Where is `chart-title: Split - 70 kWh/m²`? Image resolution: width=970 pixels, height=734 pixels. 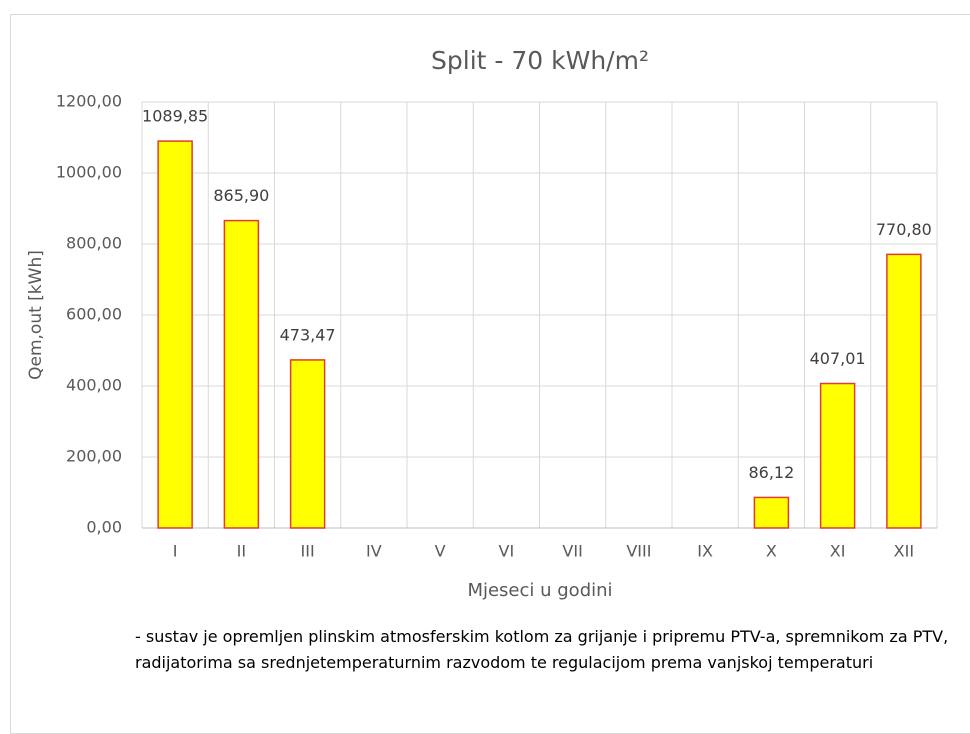 chart-title: Split - 70 kWh/m² is located at coordinates (540, 60).